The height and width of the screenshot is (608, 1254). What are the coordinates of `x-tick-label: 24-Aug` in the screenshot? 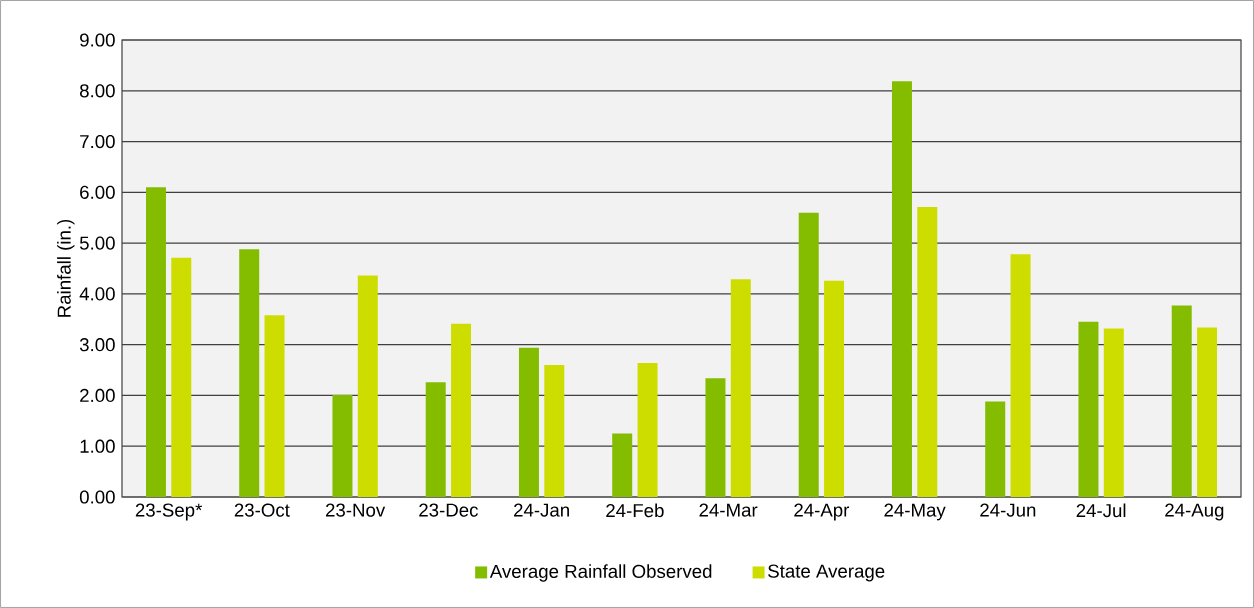 It's located at (1194, 512).